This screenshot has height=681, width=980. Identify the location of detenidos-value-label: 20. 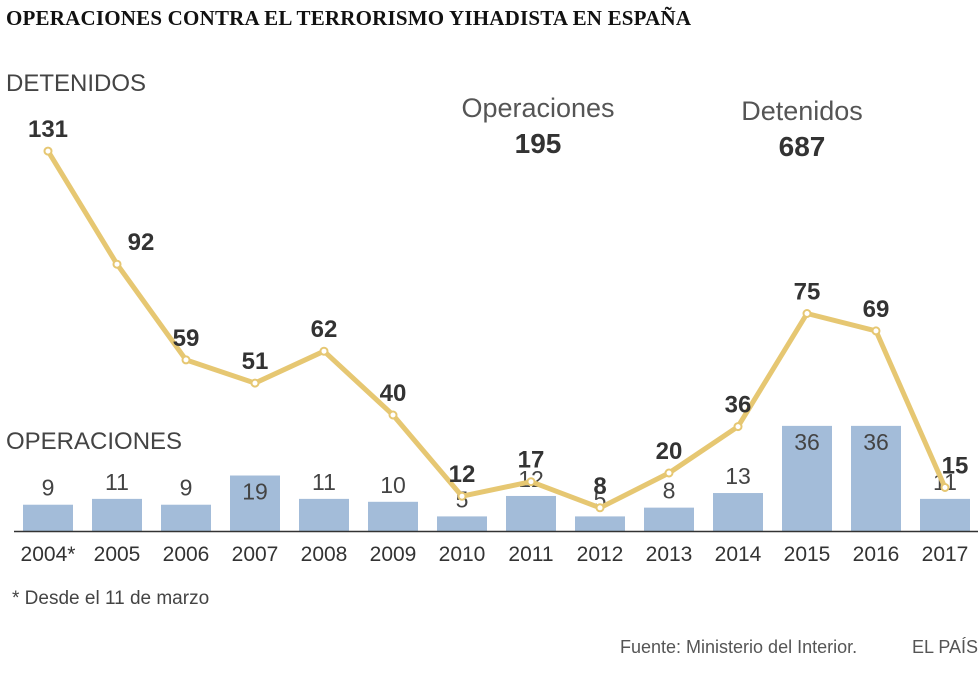
(669, 451).